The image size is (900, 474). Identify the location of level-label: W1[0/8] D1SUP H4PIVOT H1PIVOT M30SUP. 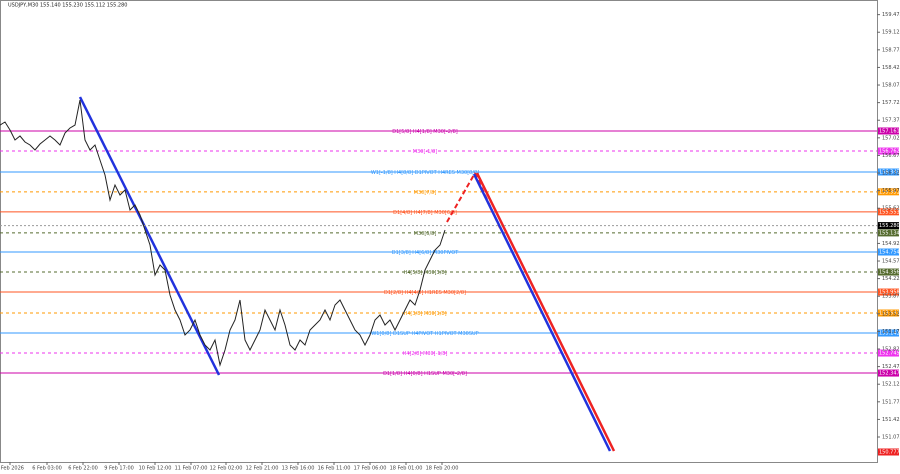
(424, 334).